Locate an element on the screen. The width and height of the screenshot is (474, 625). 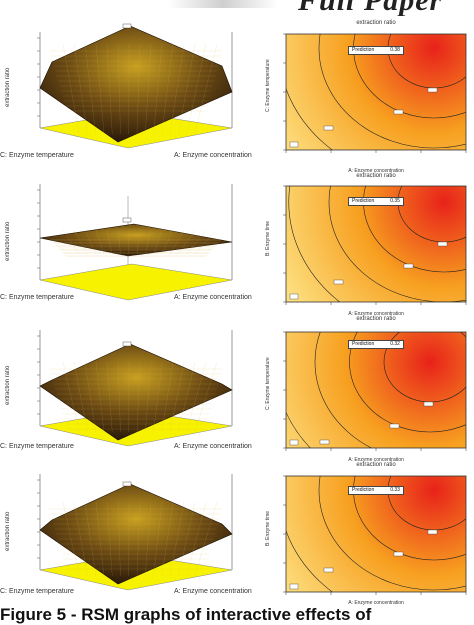
surface-ylabel-4: extraction ratio is located at coordinates (8, 531).